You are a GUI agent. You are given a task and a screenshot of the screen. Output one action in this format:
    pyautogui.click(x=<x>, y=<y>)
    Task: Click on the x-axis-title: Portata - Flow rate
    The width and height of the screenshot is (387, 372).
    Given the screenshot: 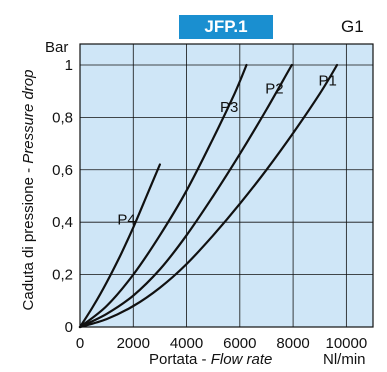 What is the action you would take?
    pyautogui.click(x=210, y=359)
    